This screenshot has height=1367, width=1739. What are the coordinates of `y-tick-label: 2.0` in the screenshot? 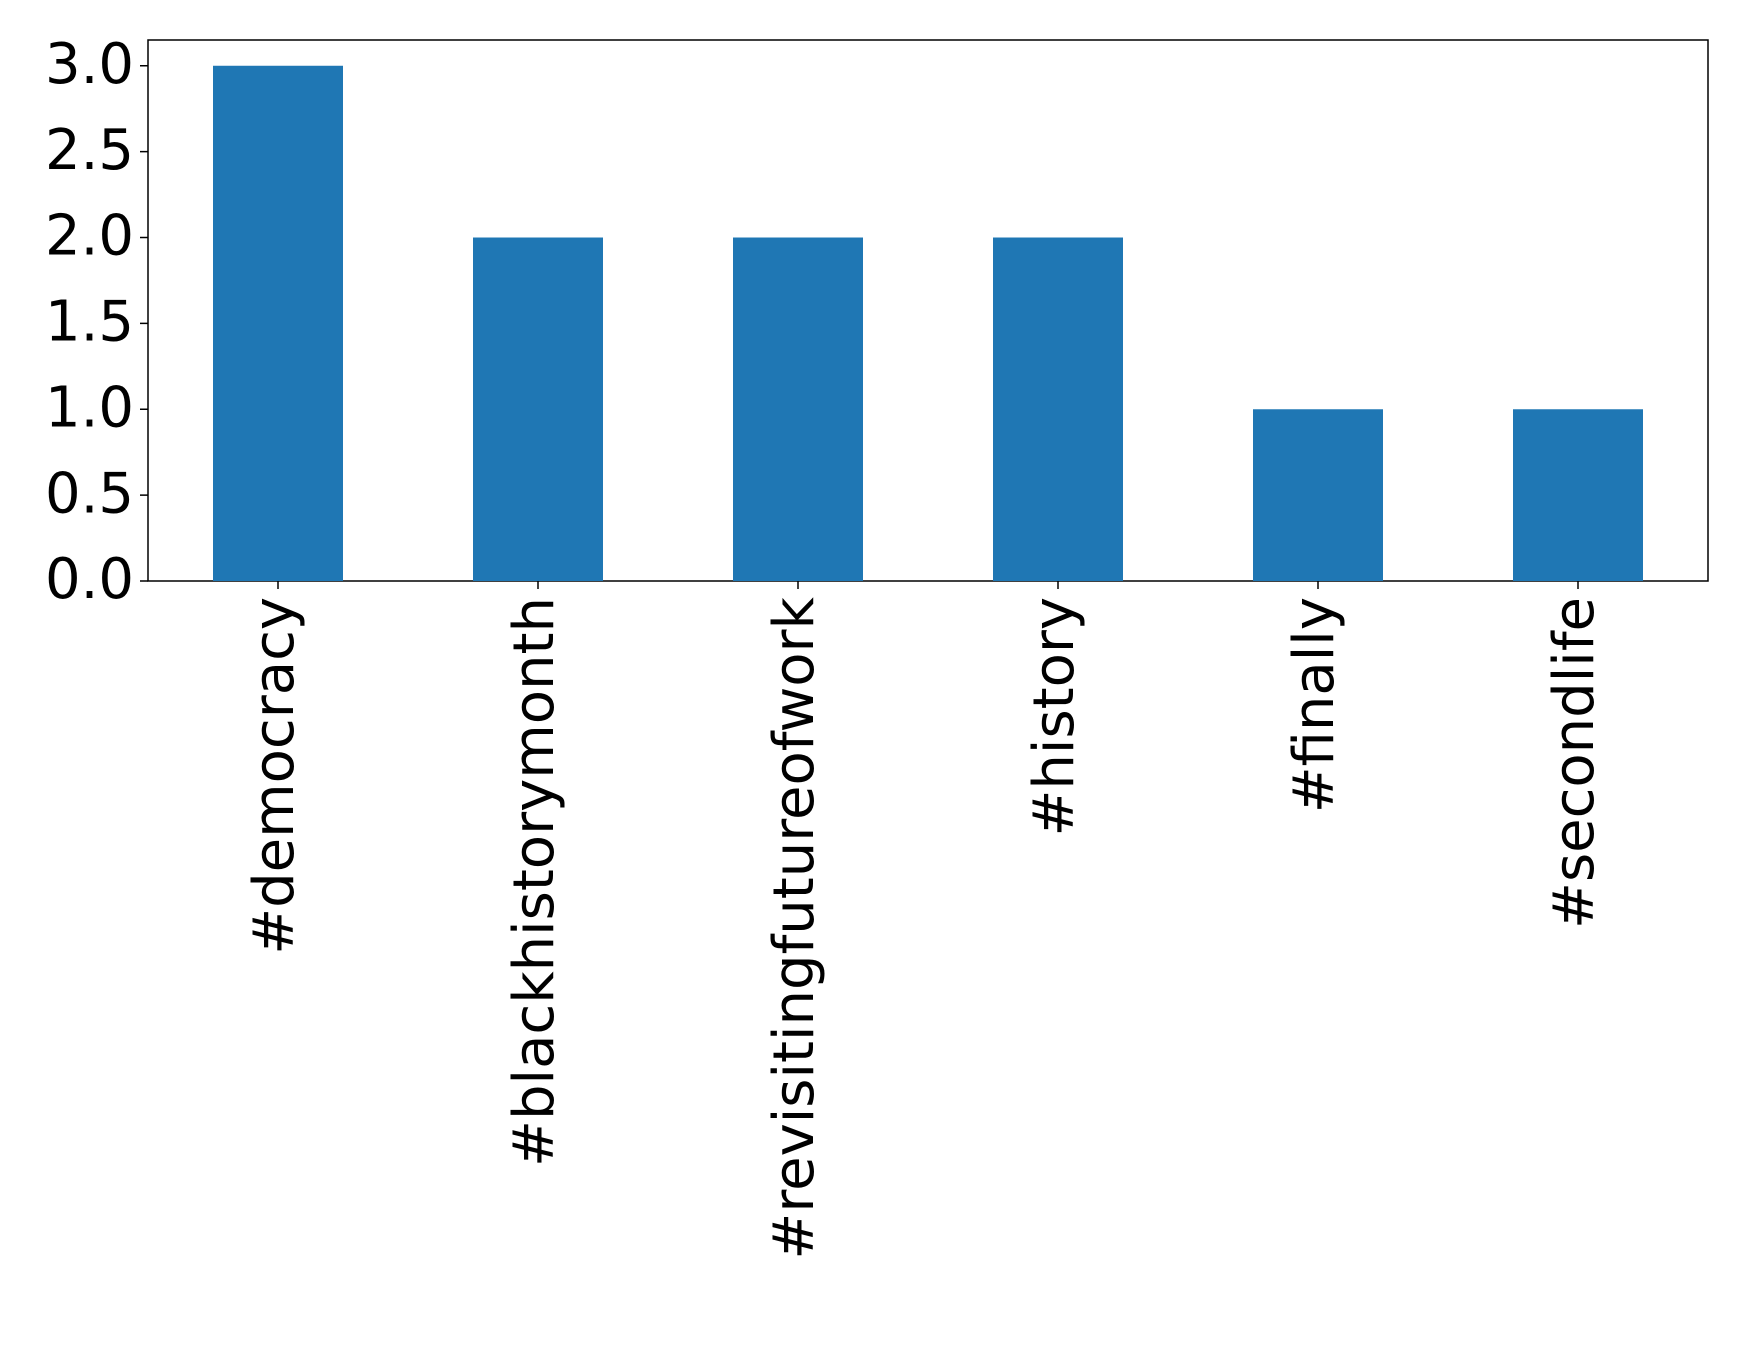 It's located at (89, 236).